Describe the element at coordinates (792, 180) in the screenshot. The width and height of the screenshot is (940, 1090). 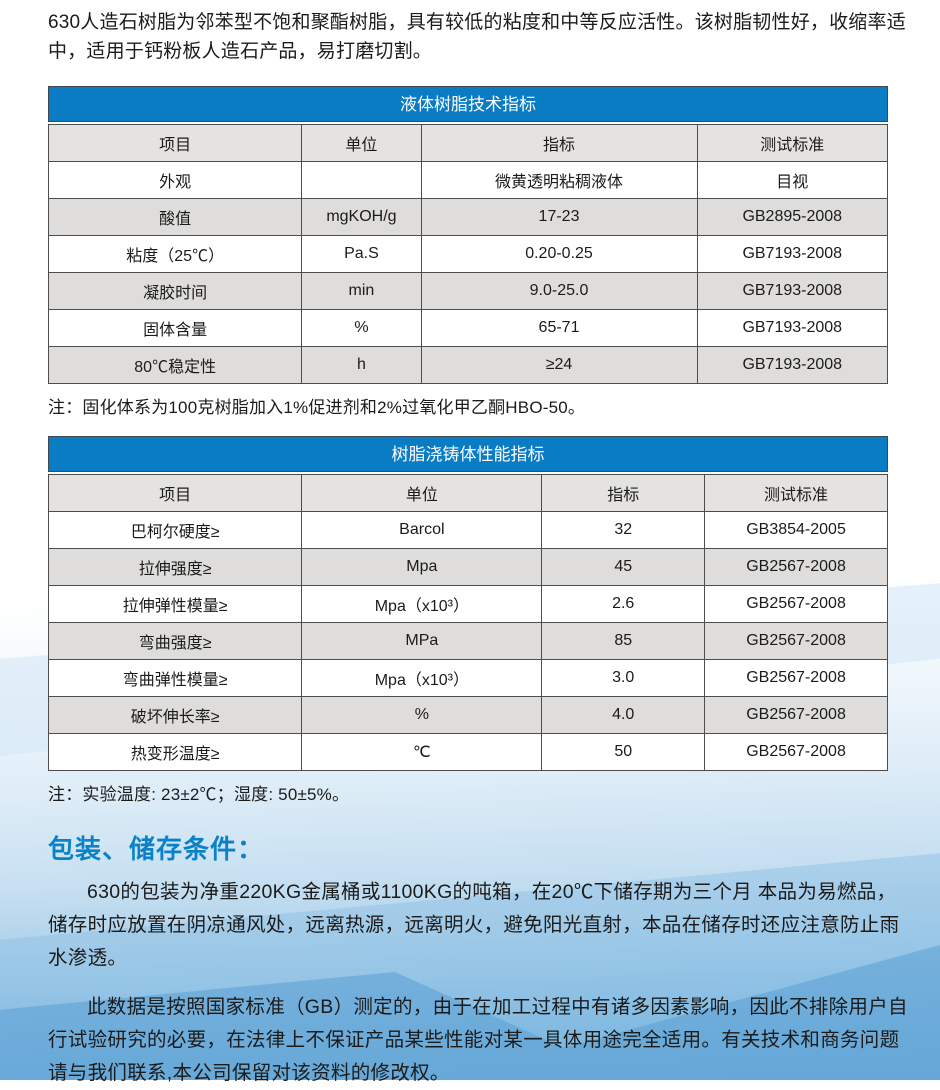
I see `table-cell: 目视` at that location.